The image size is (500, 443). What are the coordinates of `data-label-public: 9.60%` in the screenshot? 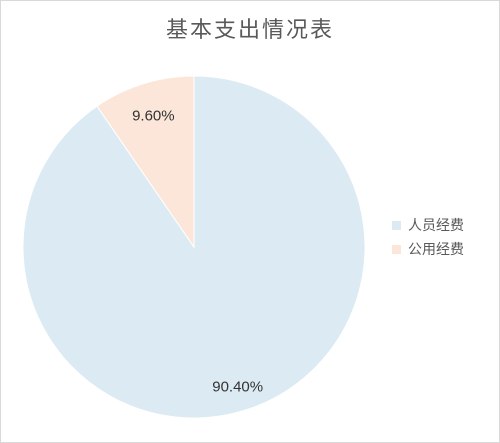 It's located at (153, 115).